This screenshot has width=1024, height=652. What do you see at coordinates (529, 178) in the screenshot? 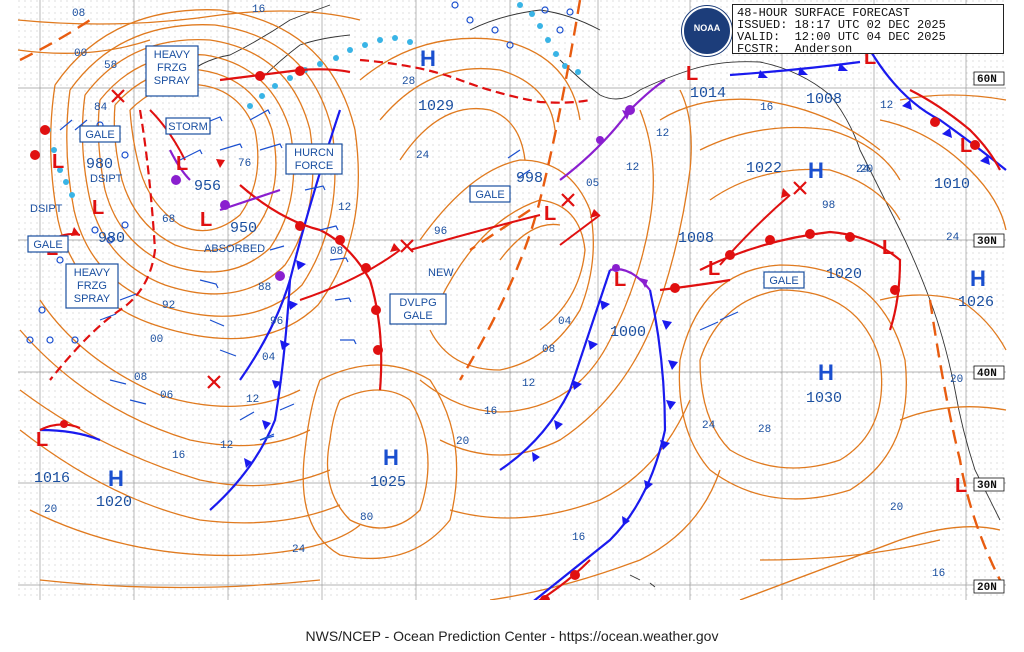
I see `low-pressure-value: 998` at bounding box center [529, 178].